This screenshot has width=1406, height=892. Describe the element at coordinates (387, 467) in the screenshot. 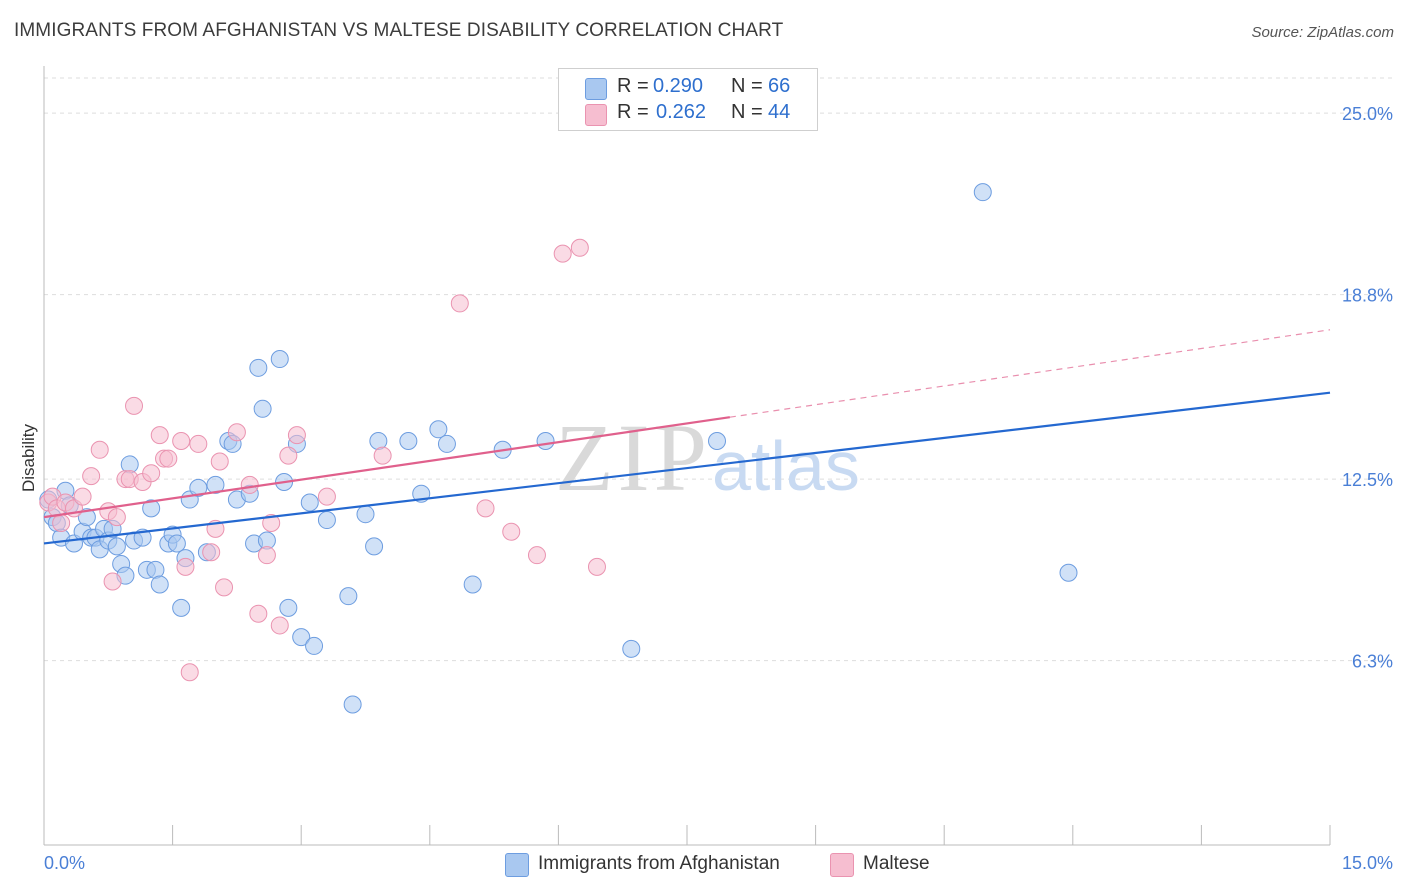

I see `maltese-trend-line` at that location.